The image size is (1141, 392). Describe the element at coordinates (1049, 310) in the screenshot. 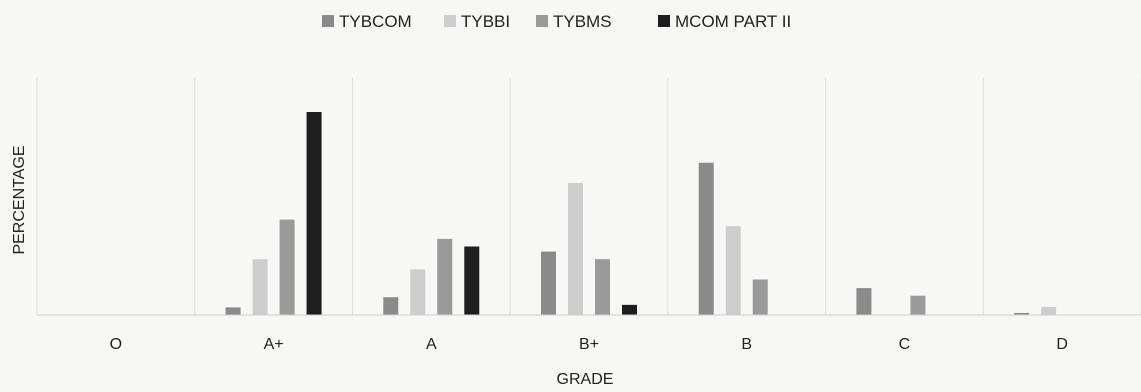

I see `bar-tybbi-D` at that location.